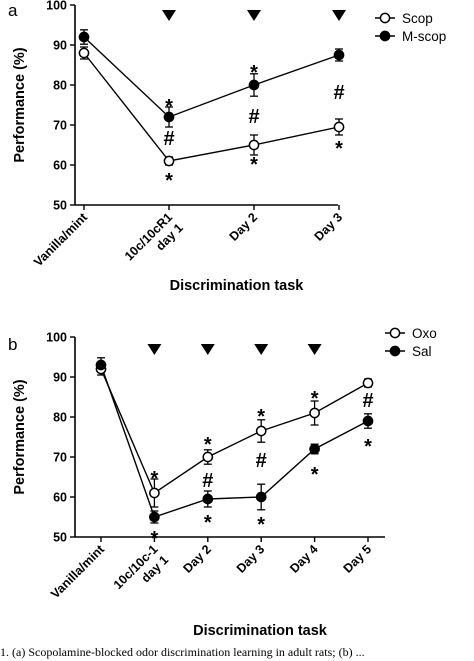  I want to click on legend-label: Scop, so click(417, 18).